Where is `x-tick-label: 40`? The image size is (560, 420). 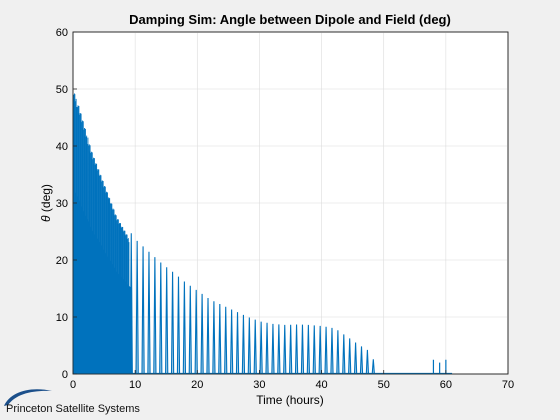 x-tick-label: 40 is located at coordinates (321, 385).